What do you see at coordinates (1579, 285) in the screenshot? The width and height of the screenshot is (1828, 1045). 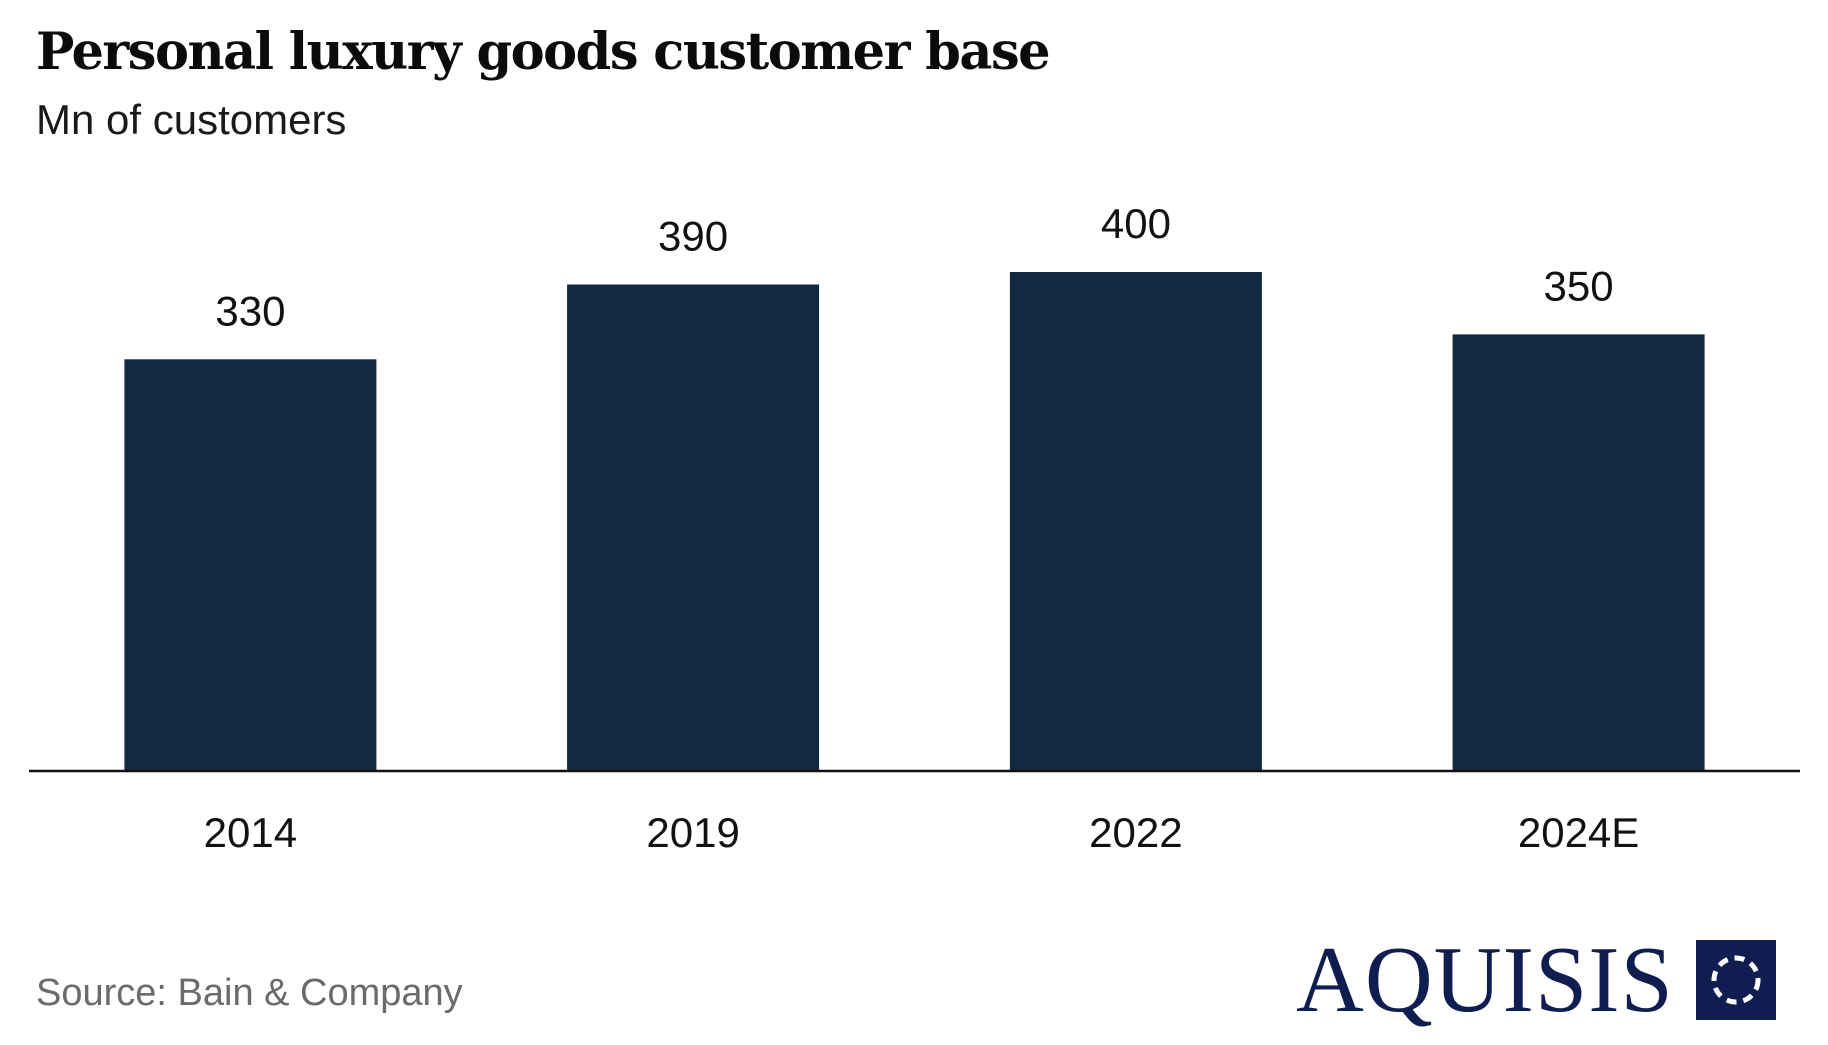 I see `value-label-2024e: 350` at bounding box center [1579, 285].